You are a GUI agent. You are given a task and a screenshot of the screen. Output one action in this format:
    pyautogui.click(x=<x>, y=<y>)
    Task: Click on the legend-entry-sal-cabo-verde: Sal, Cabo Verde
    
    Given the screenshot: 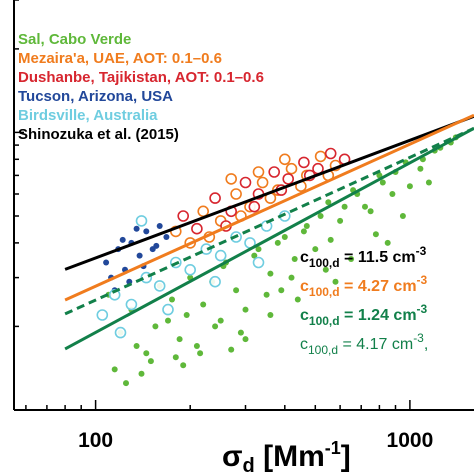 What is the action you would take?
    pyautogui.click(x=74, y=39)
    